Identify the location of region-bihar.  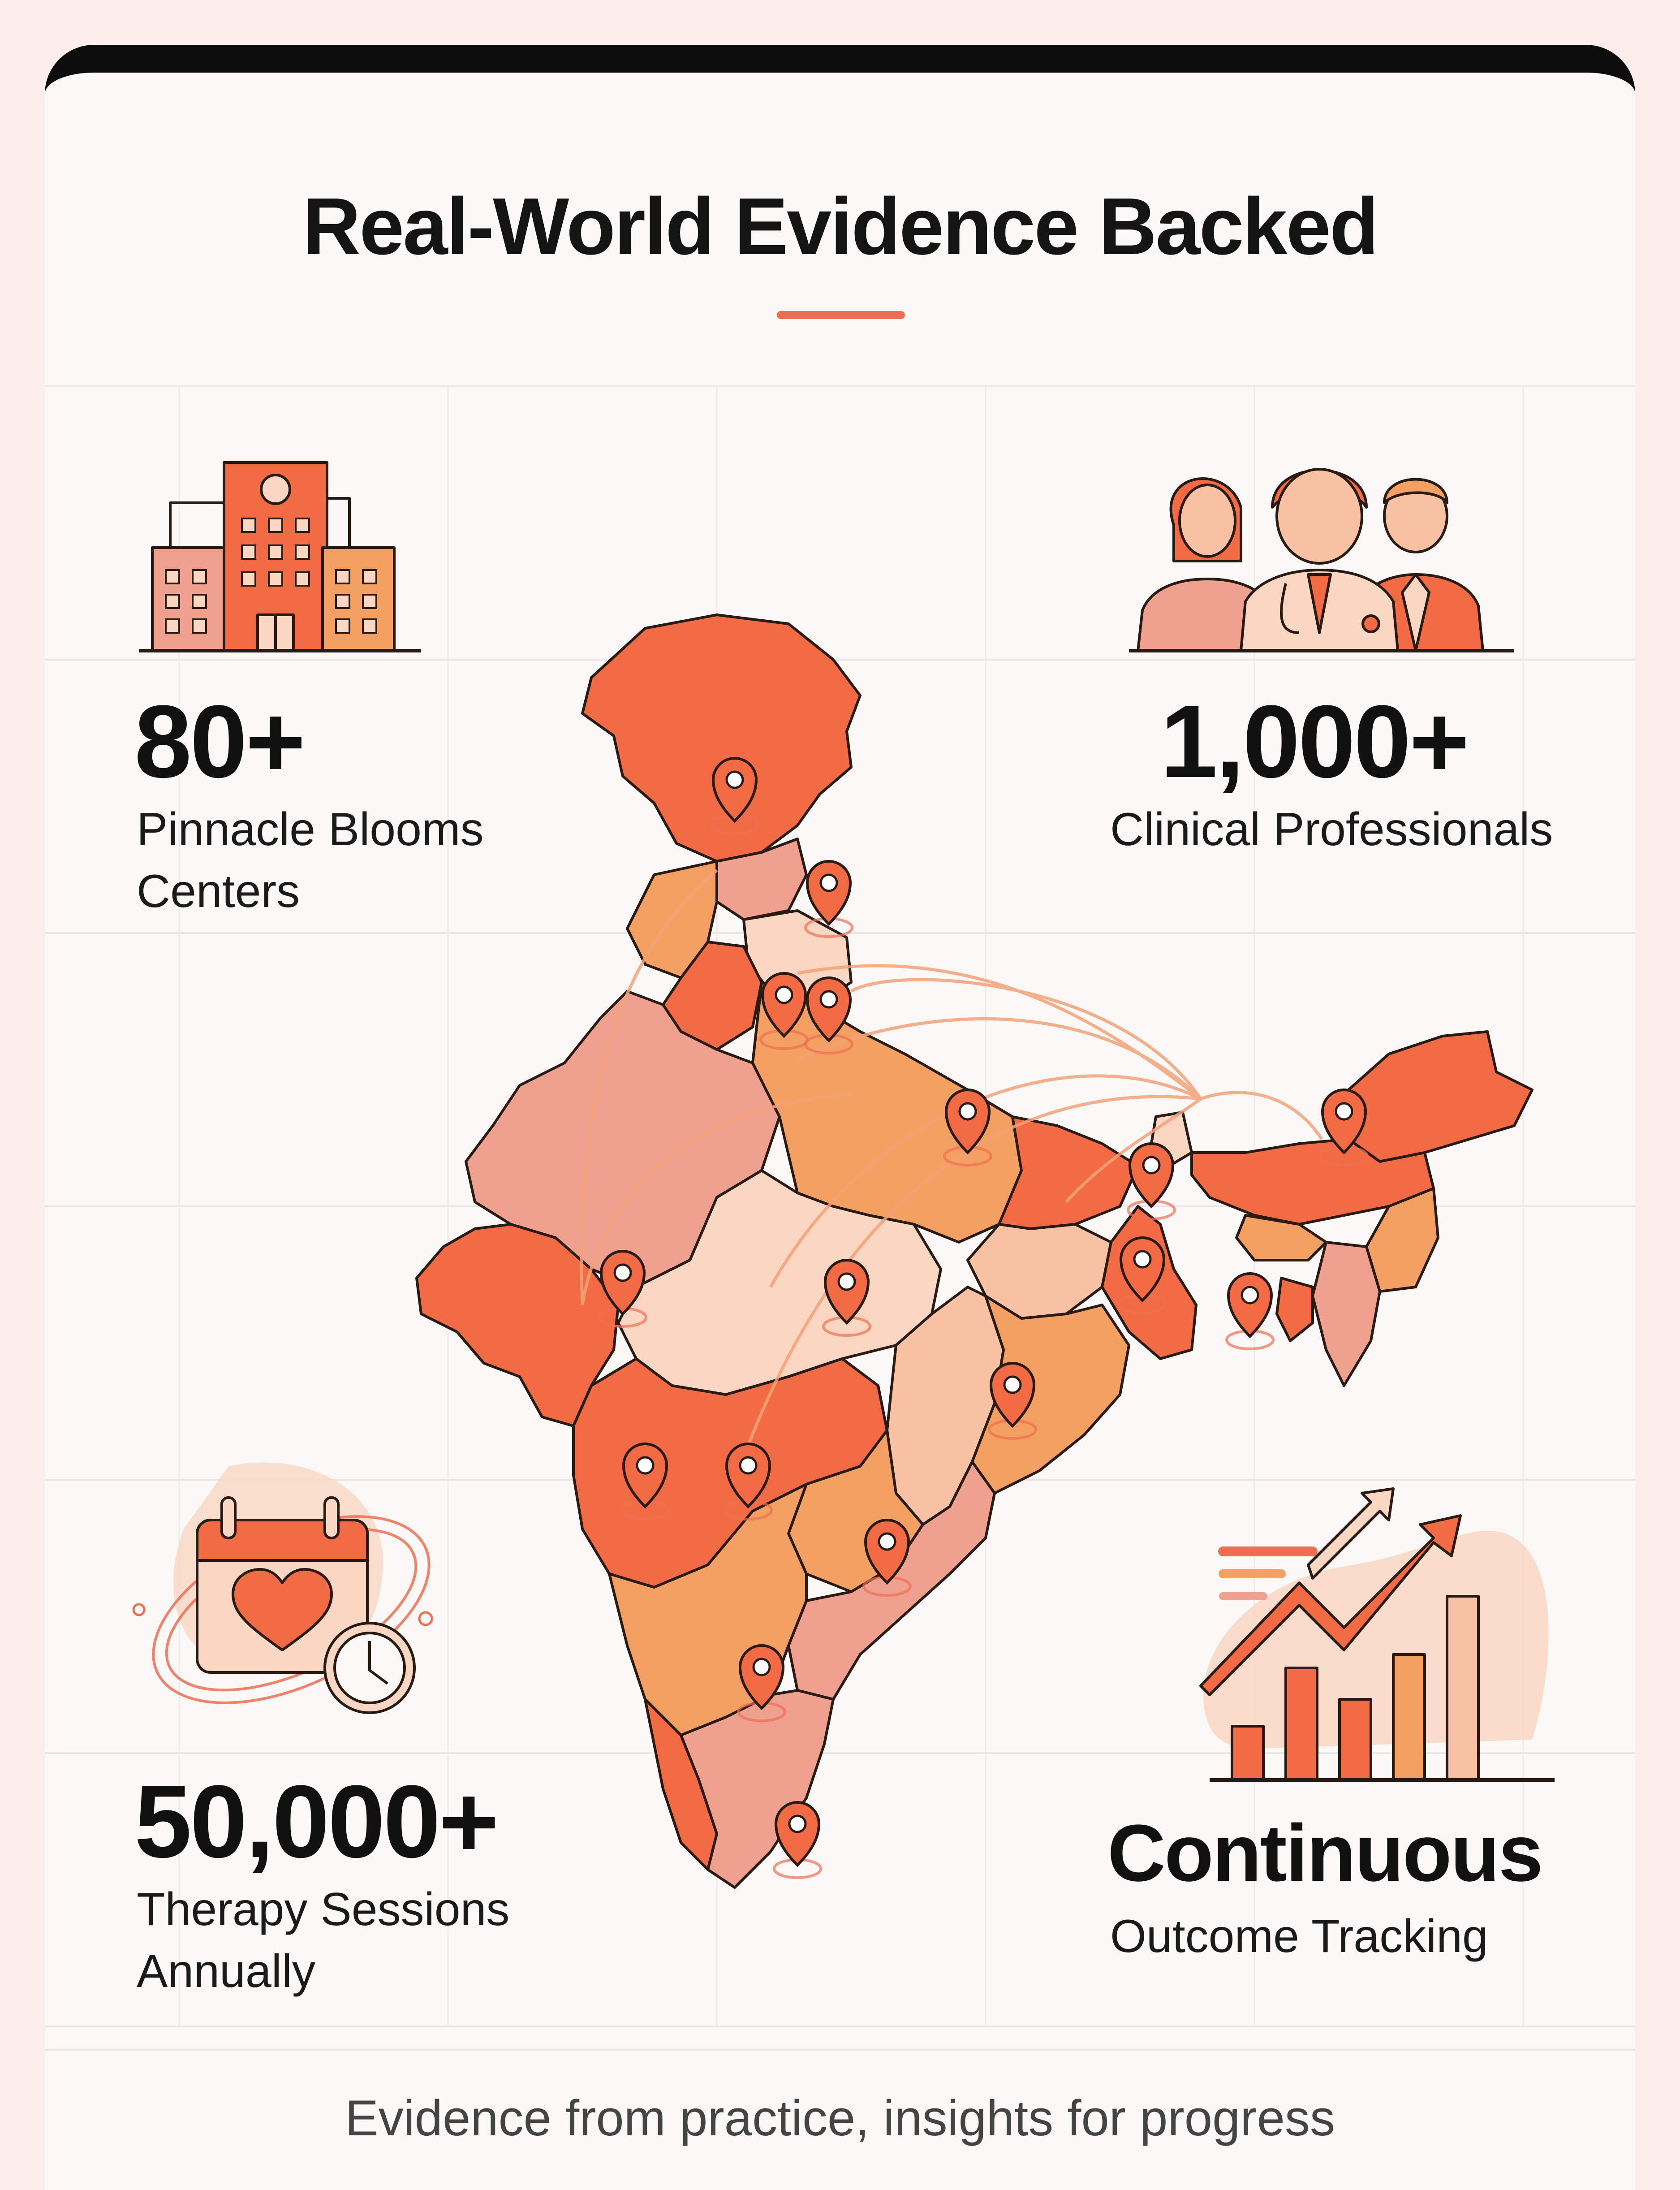
(1069, 1172).